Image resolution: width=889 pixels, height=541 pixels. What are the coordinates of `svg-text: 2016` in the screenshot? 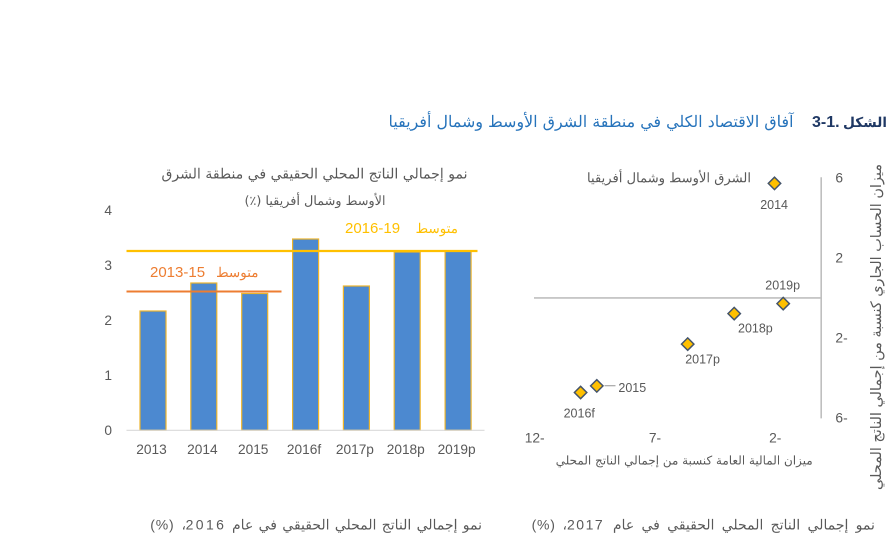 It's located at (206, 525).